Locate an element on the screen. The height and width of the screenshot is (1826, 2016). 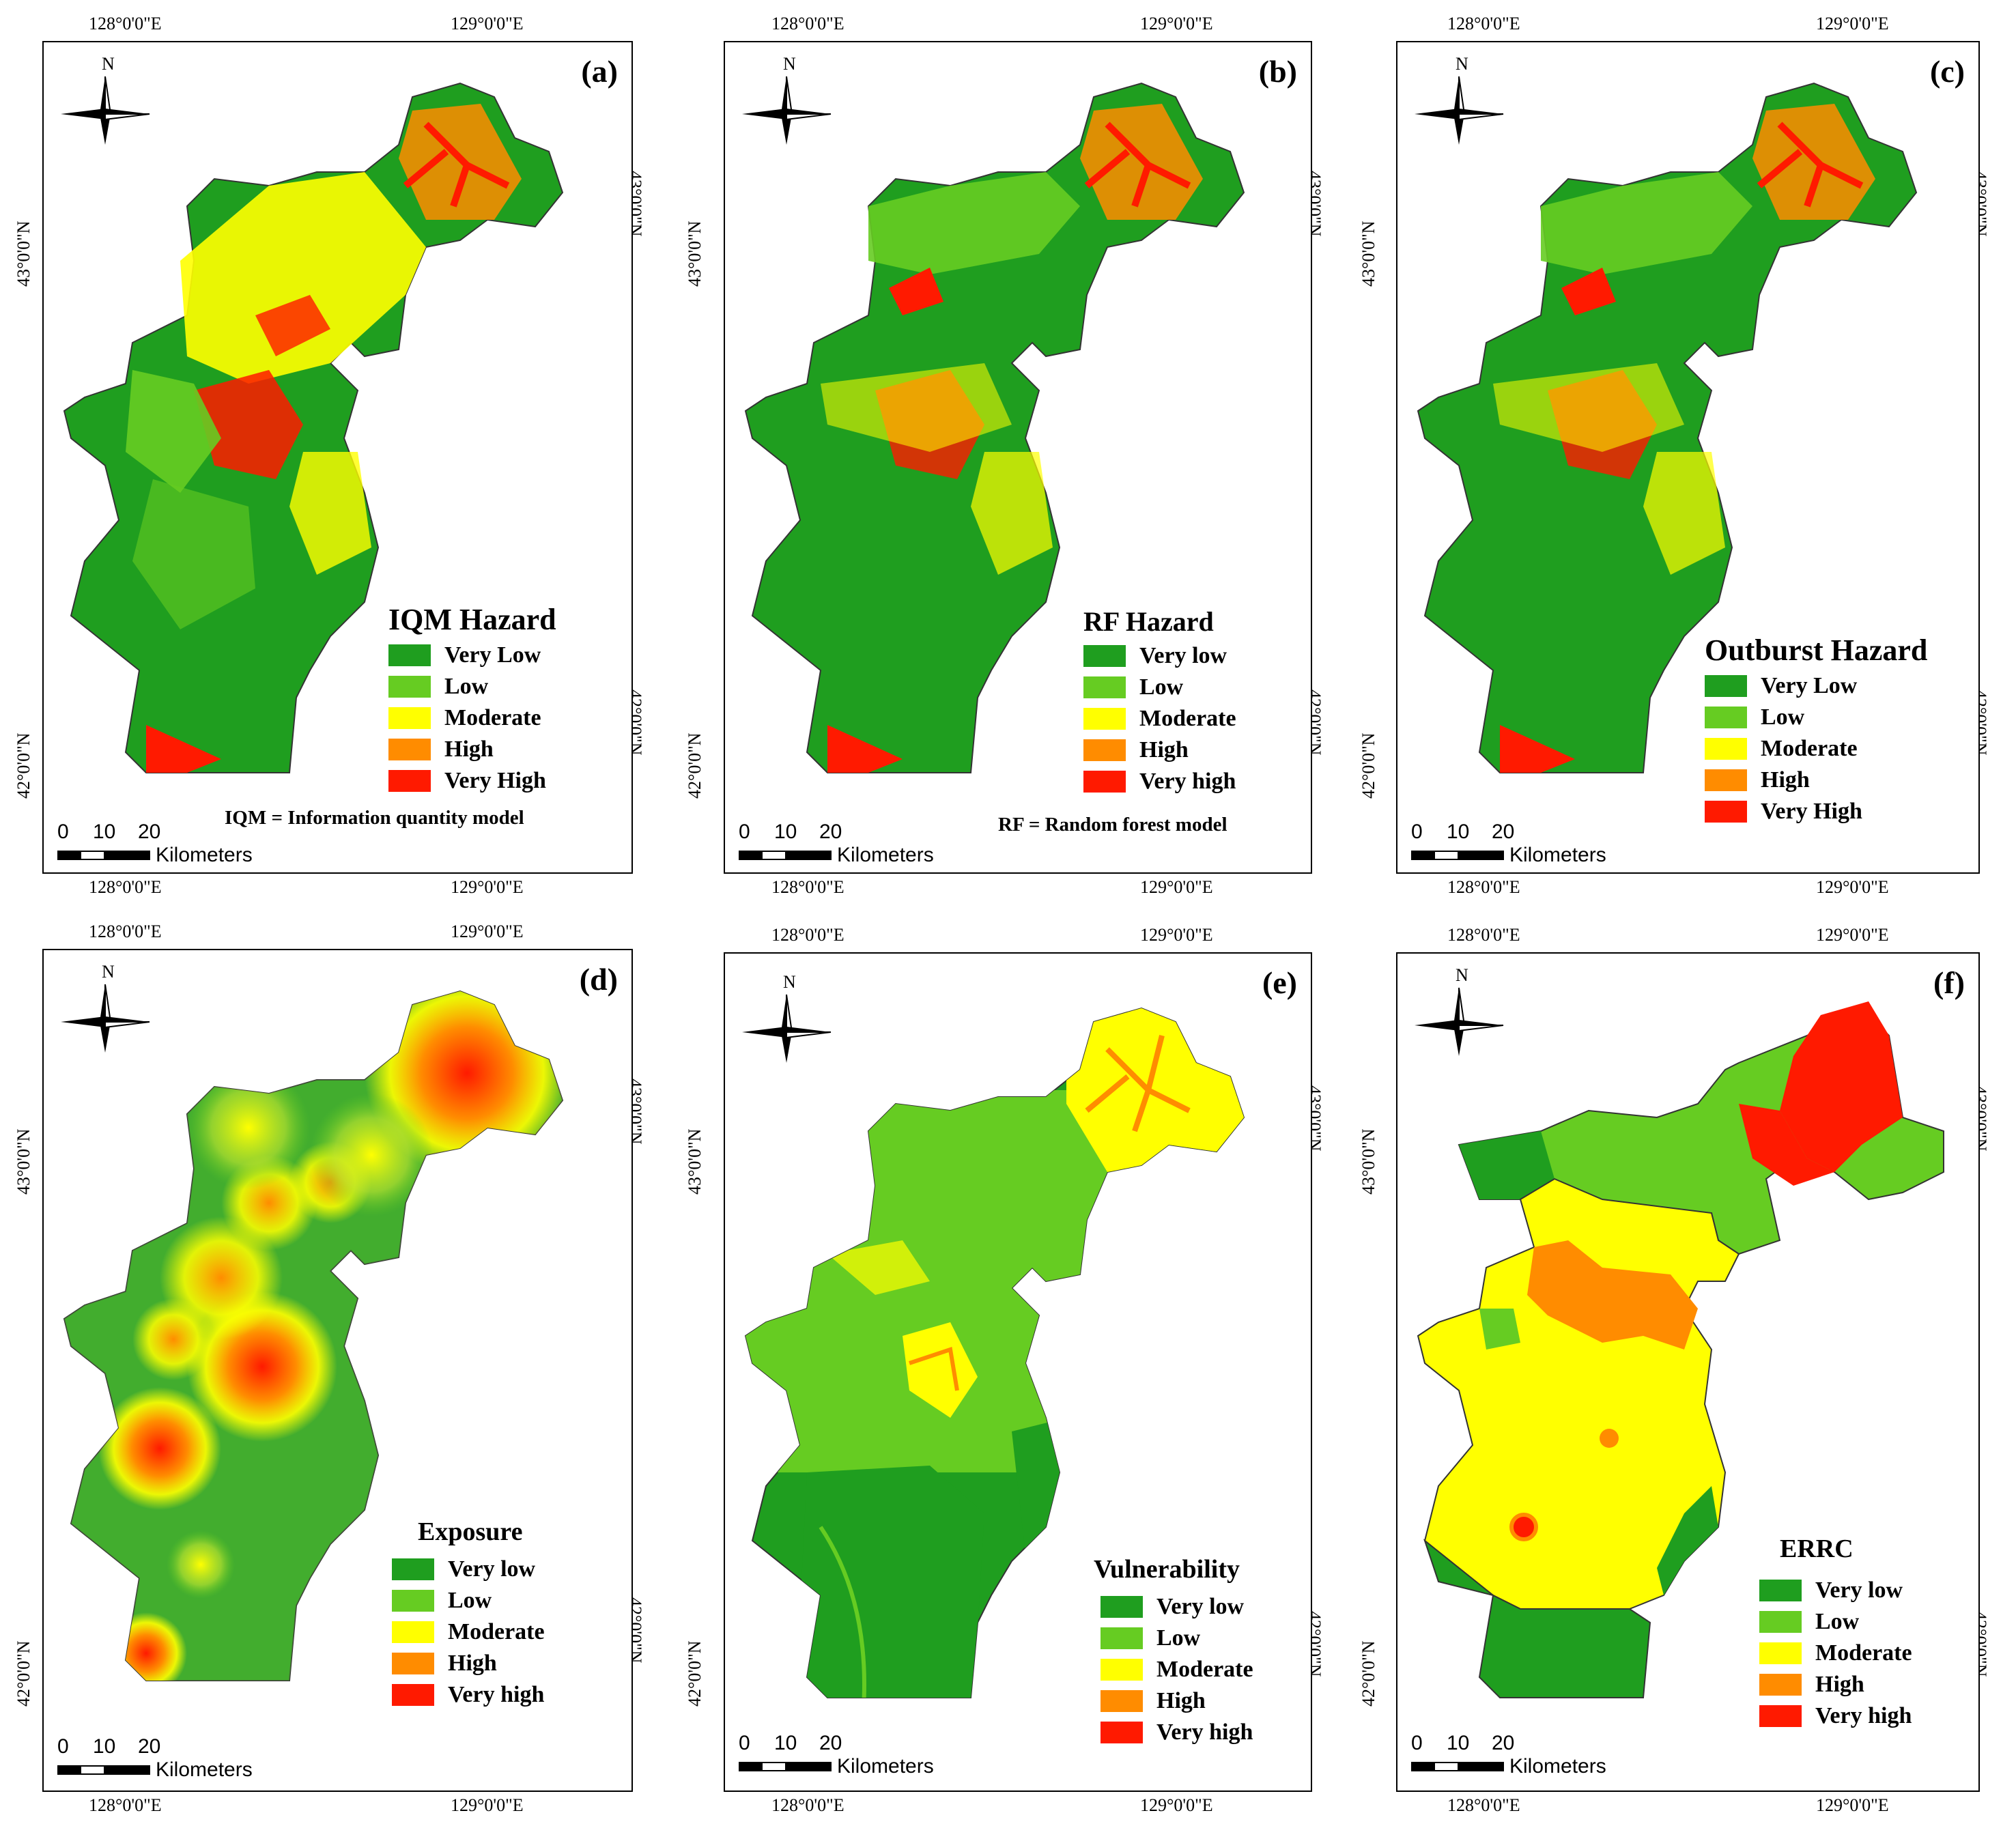
map-f is located at coordinates (1681, 1349).